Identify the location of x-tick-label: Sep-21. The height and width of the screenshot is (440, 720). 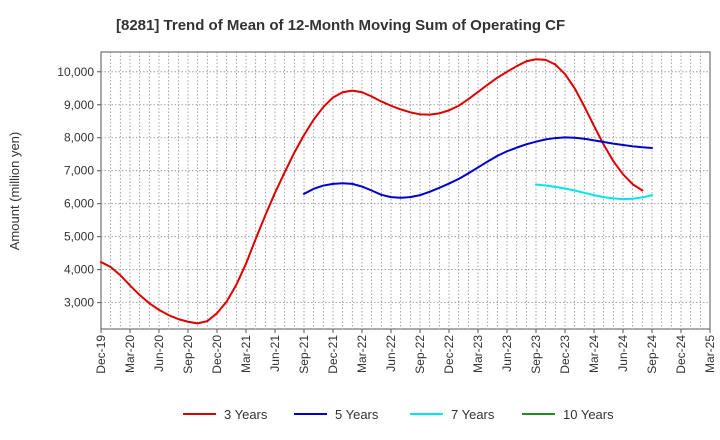
(304, 354).